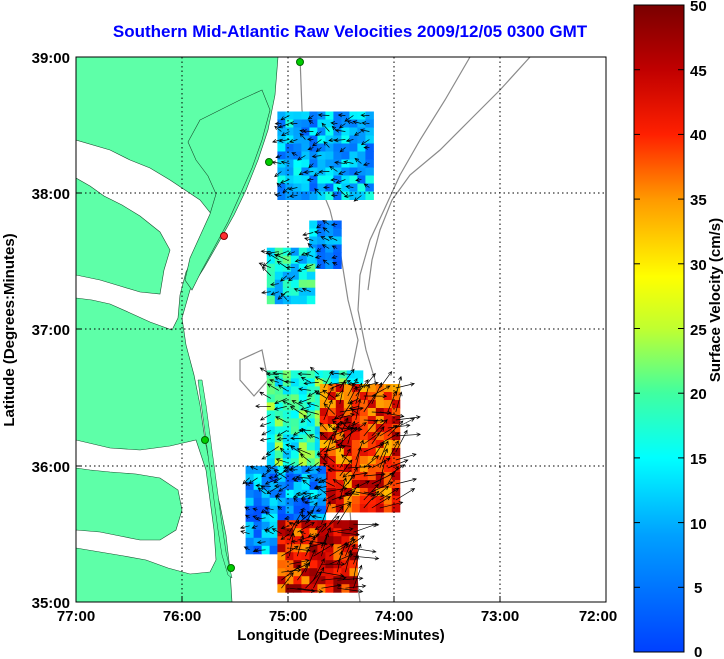 The height and width of the screenshot is (659, 724). What do you see at coordinates (227, 190) in the screenshot?
I see `delmarva-peninsula` at bounding box center [227, 190].